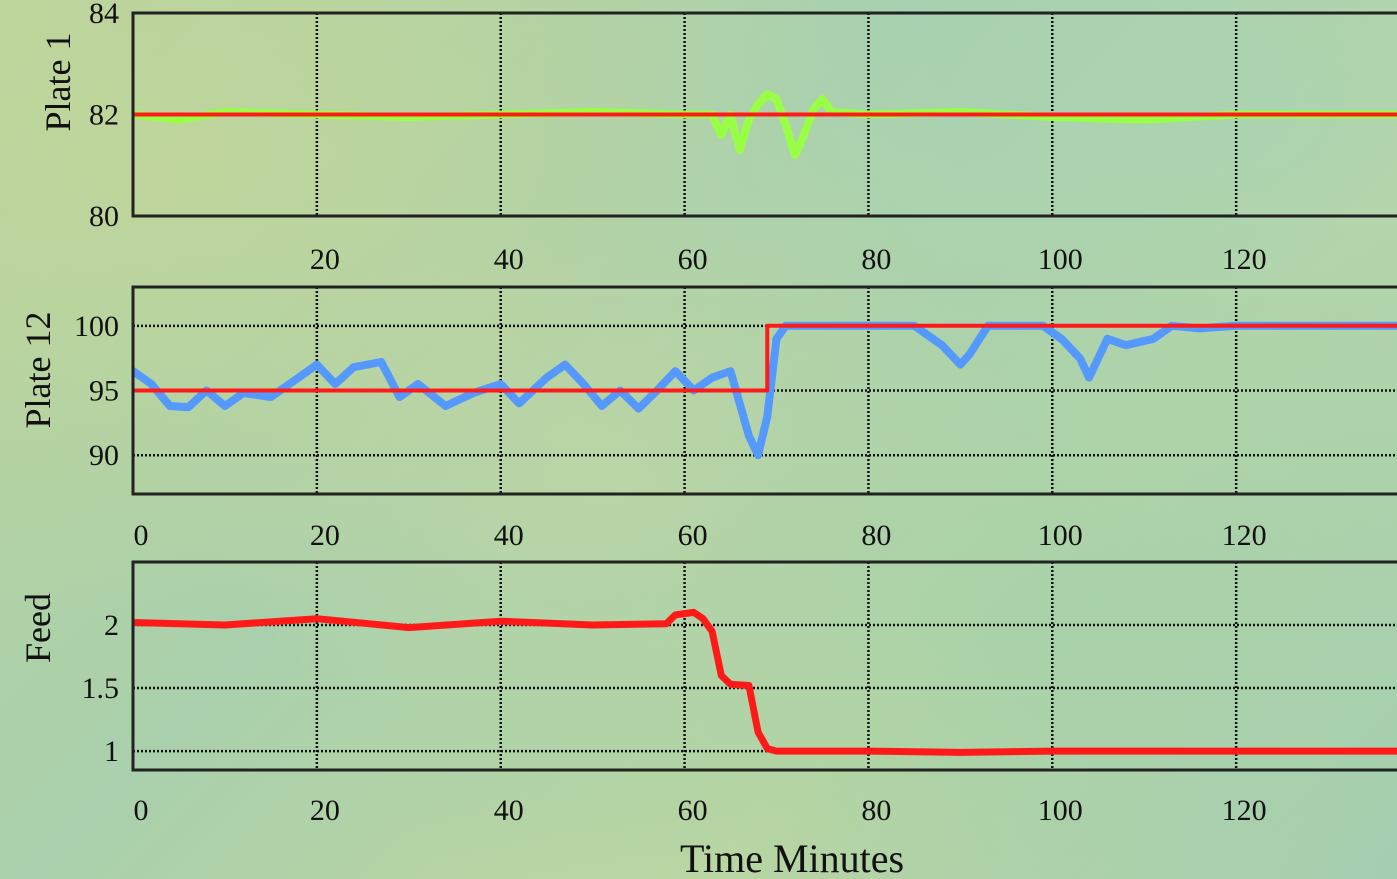 The width and height of the screenshot is (1397, 879). What do you see at coordinates (101, 688) in the screenshot?
I see `y-tick-label: 1.5` at bounding box center [101, 688].